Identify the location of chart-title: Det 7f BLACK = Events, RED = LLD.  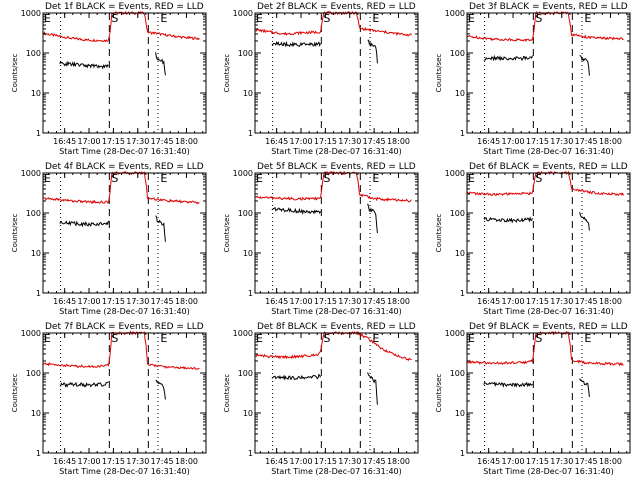
(124, 327).